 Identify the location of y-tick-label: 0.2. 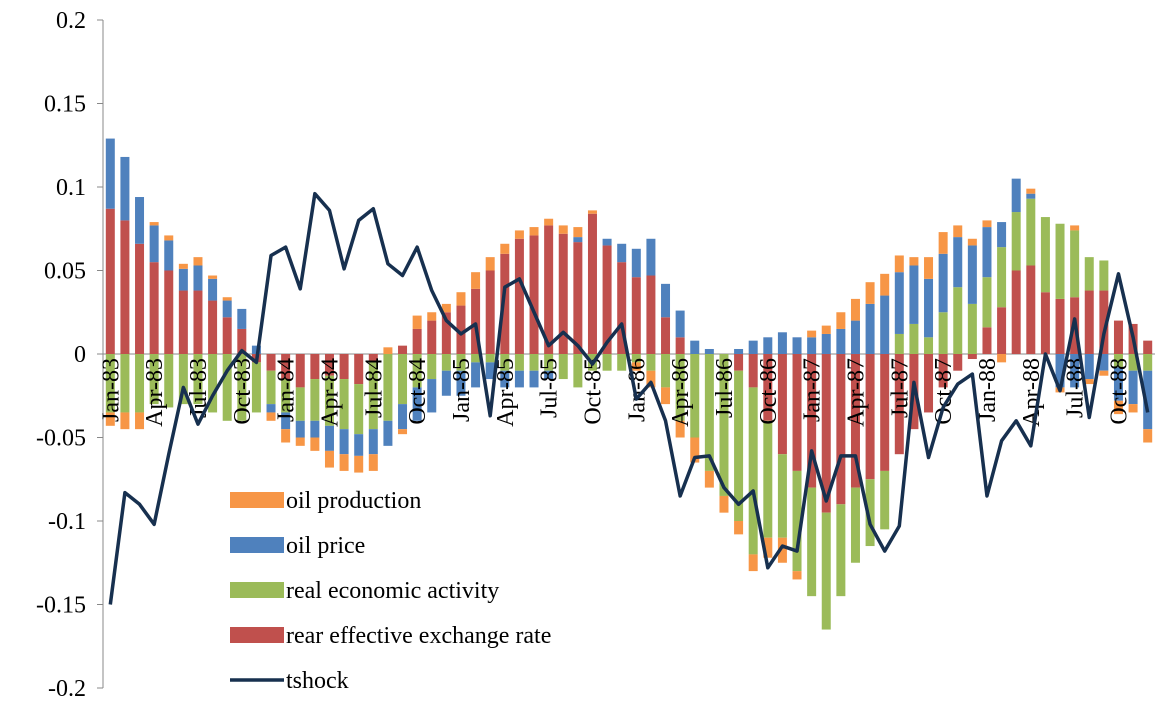
(71, 21).